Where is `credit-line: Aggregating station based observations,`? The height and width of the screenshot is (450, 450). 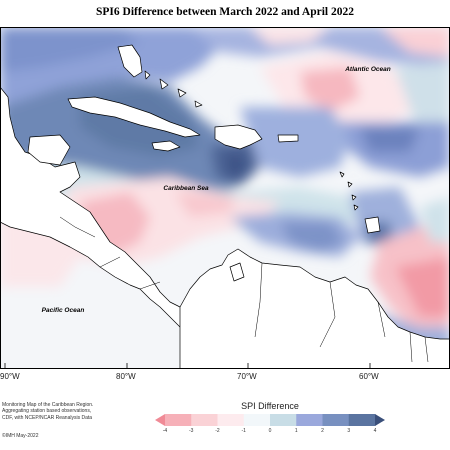
credit-line: Aggregating station based observations, is located at coordinates (47, 411).